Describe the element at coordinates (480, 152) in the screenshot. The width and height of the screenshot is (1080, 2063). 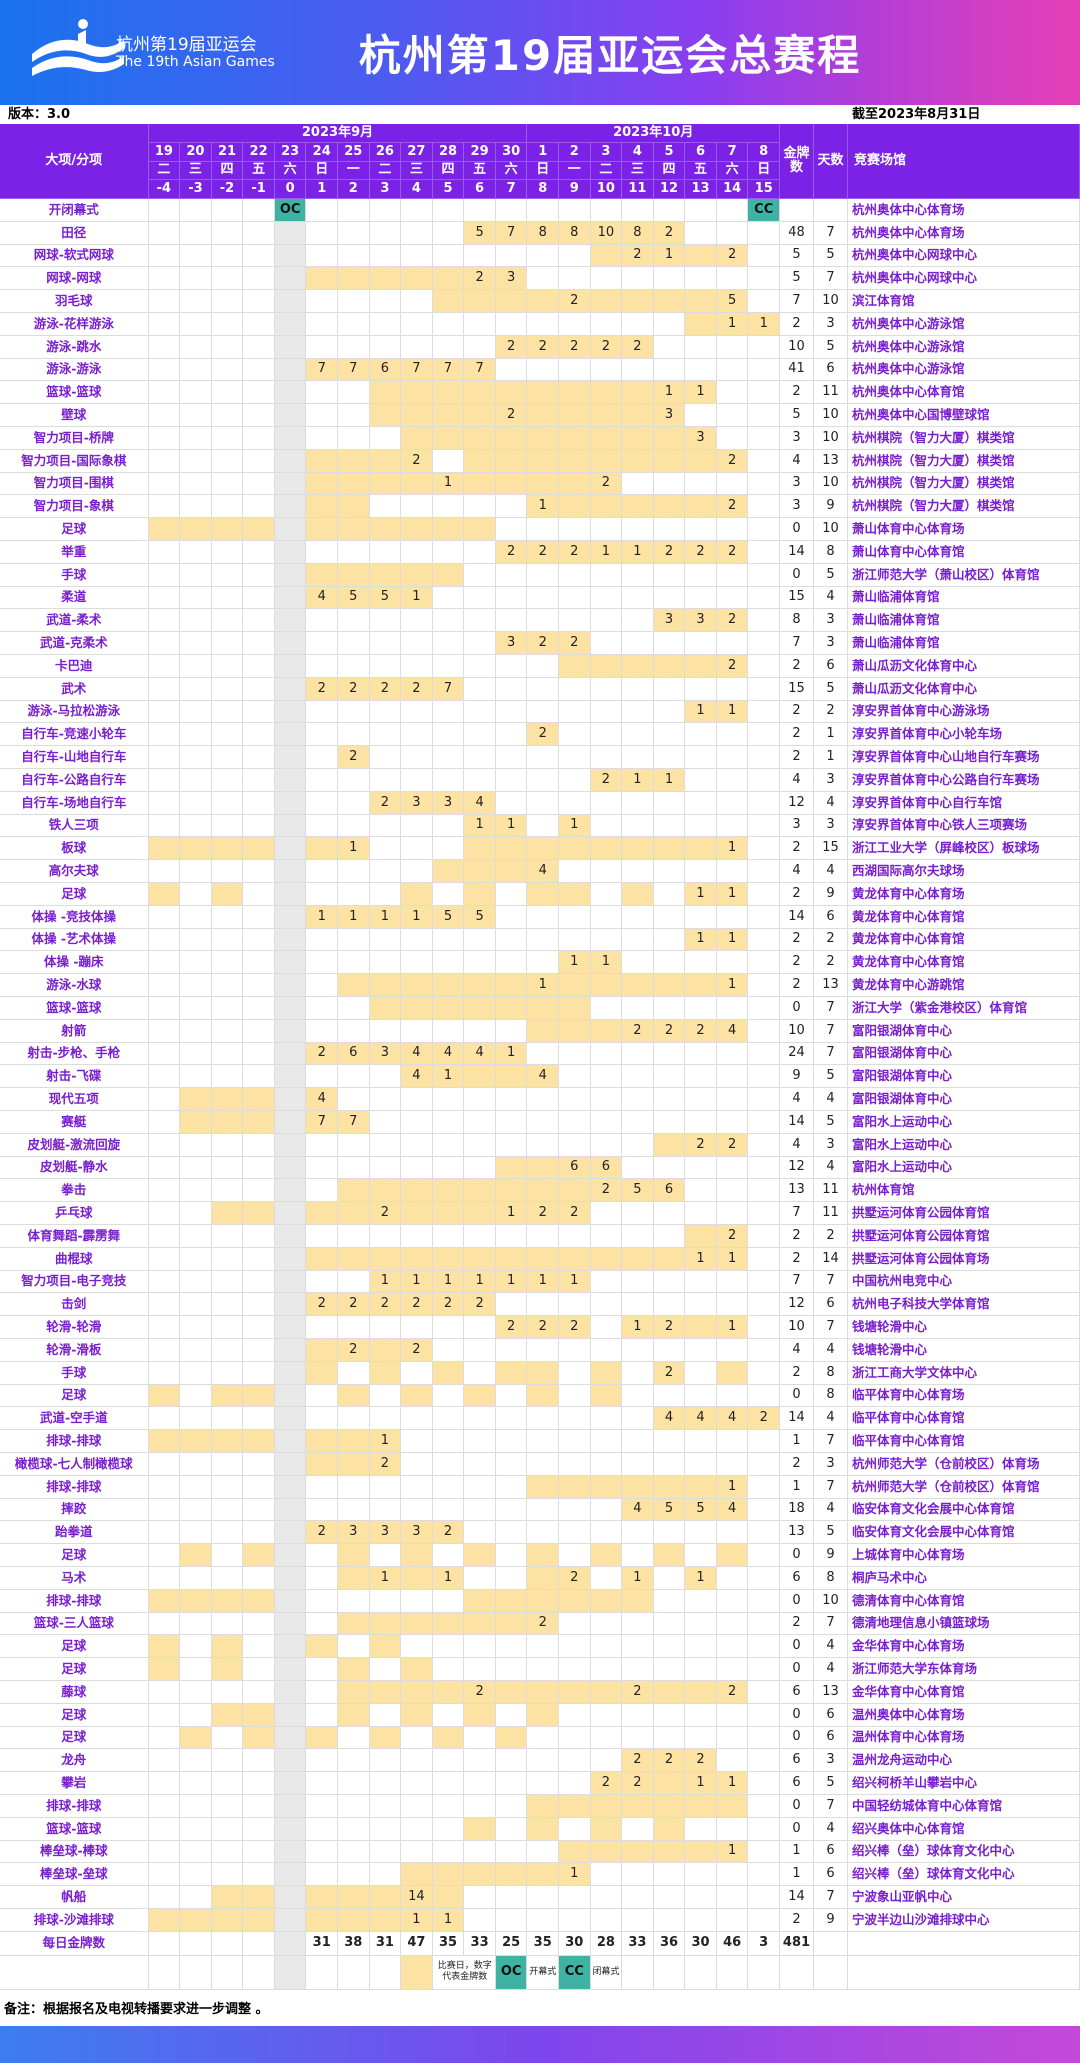
I see `header-date: 29` at that location.